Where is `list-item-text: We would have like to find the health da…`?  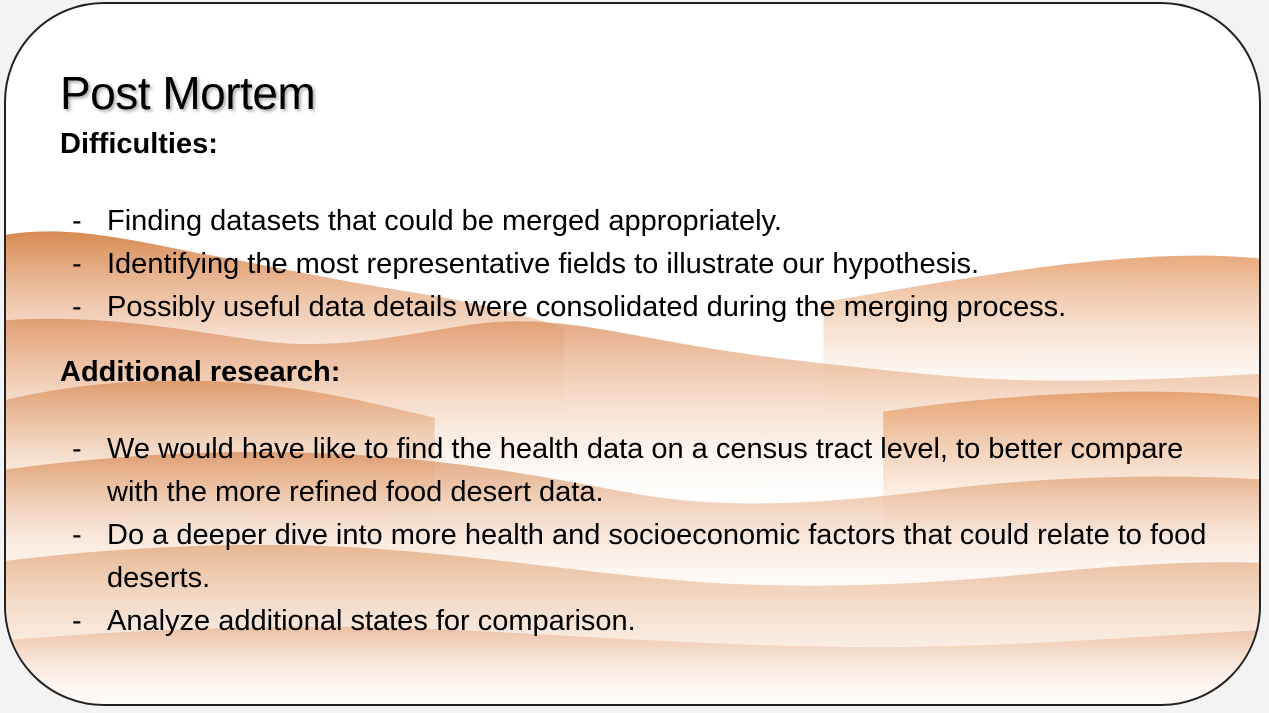 list-item-text: We would have like to find the health da… is located at coordinates (645, 470).